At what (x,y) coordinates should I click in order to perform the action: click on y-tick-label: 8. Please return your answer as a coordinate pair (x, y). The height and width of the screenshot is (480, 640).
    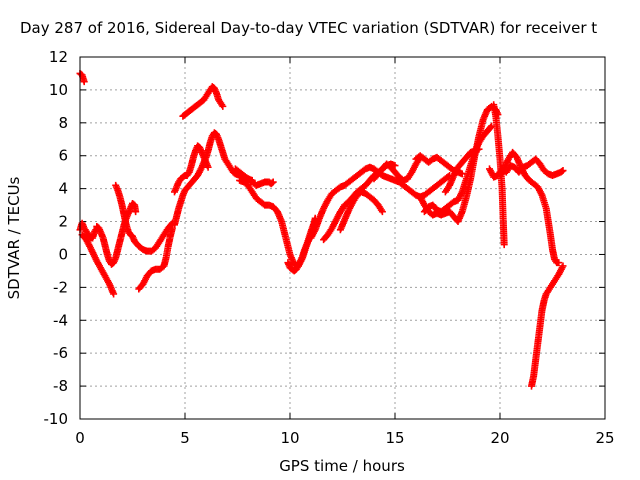
    Looking at the image, I should click on (63, 123).